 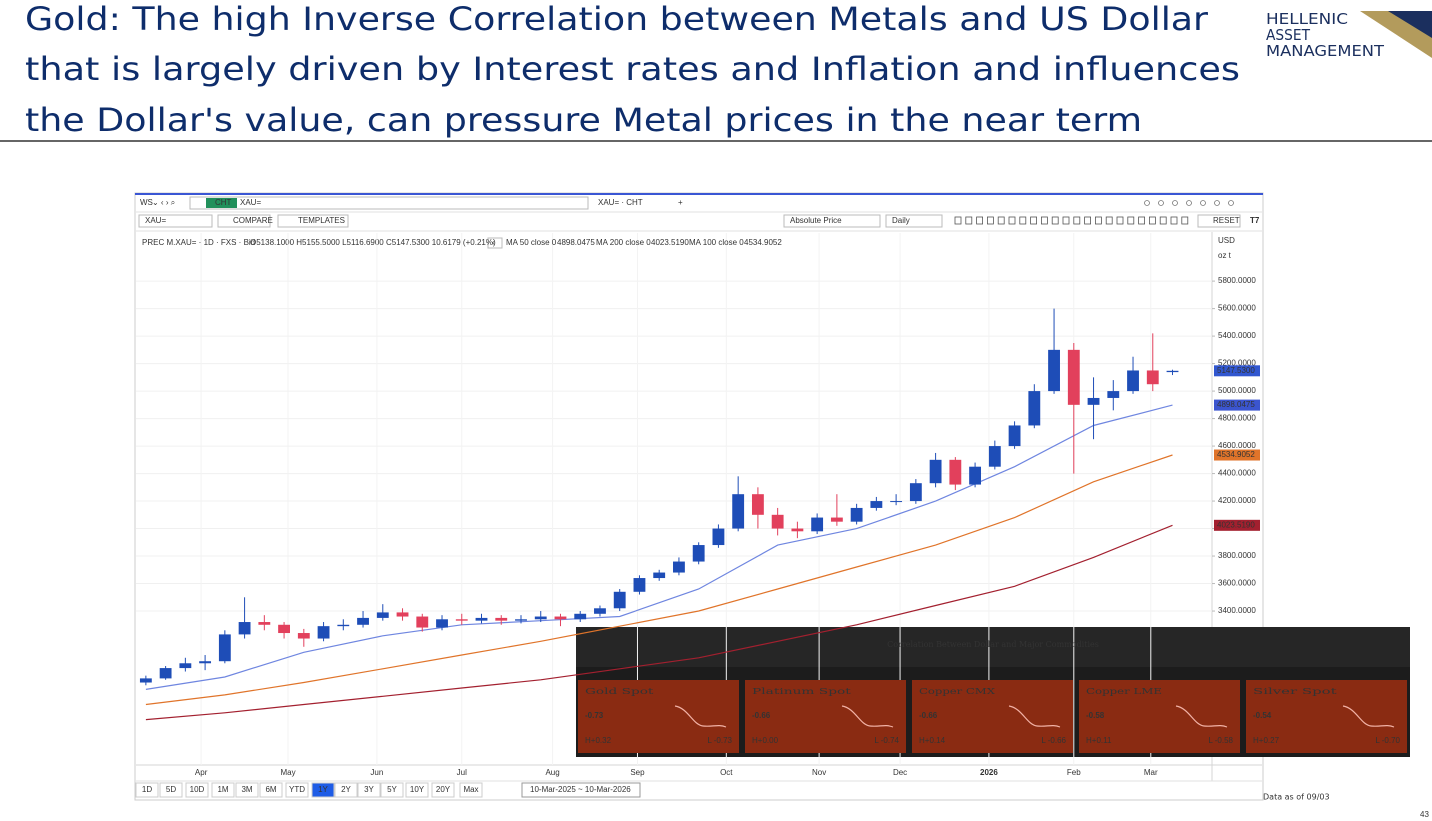 What do you see at coordinates (313, 221) in the screenshot?
I see `templates-button` at bounding box center [313, 221].